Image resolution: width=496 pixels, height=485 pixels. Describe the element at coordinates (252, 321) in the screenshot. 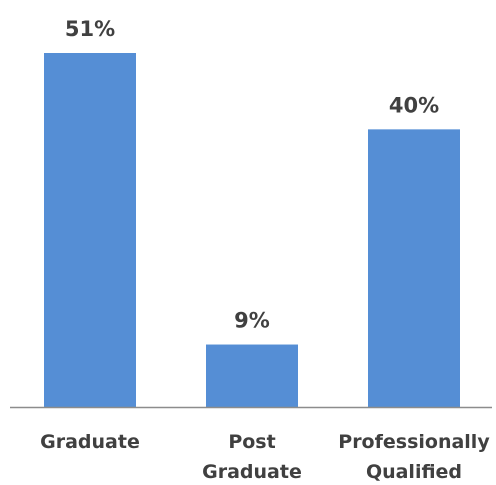

I see `value-label-1: 9%` at that location.